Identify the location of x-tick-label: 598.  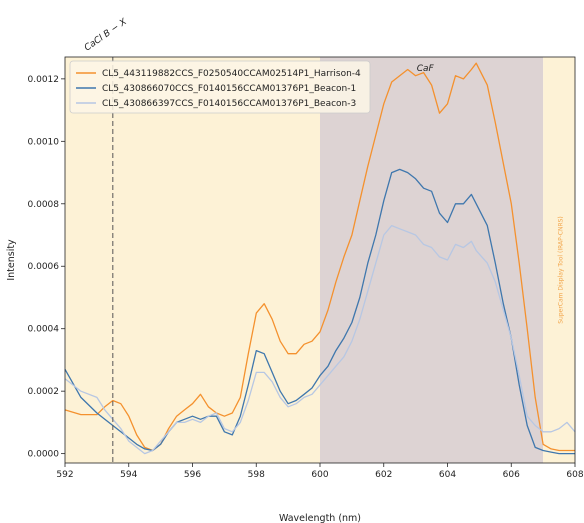
(256, 475).